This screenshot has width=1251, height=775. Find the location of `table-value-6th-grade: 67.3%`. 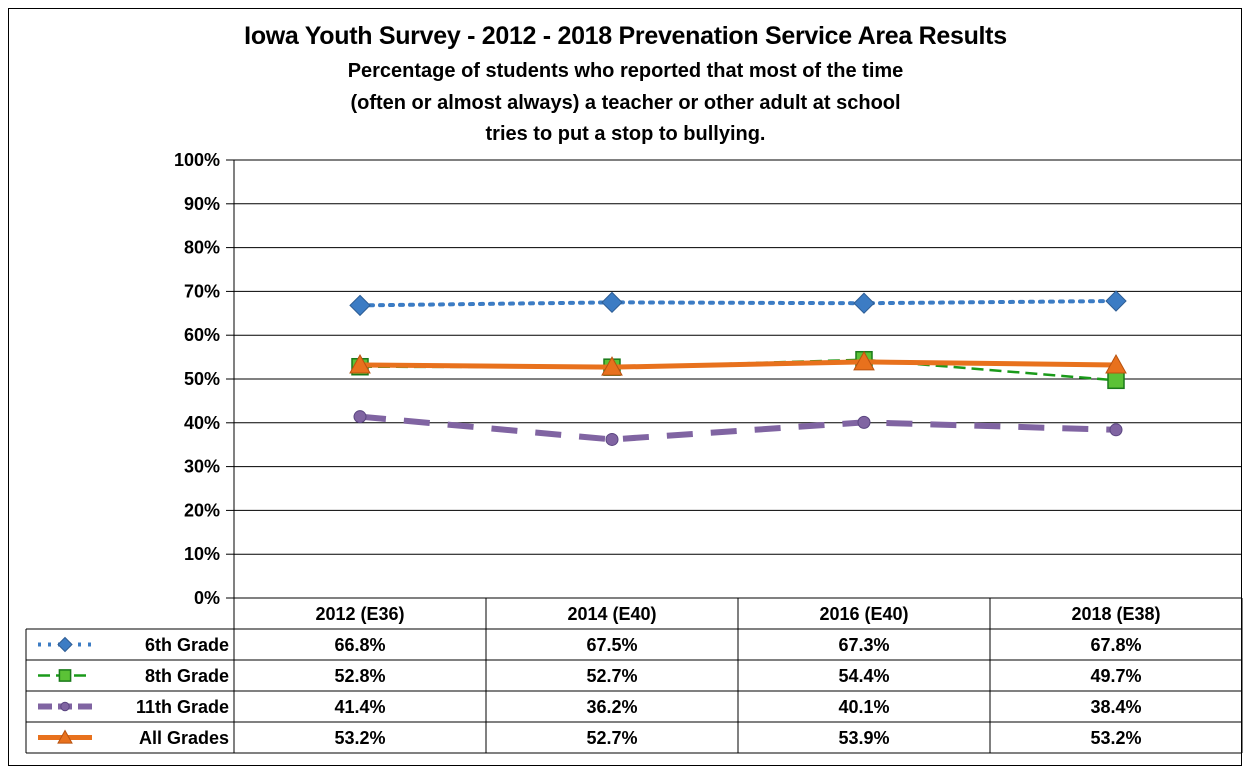

table-value-6th-grade: 67.3% is located at coordinates (863, 645).